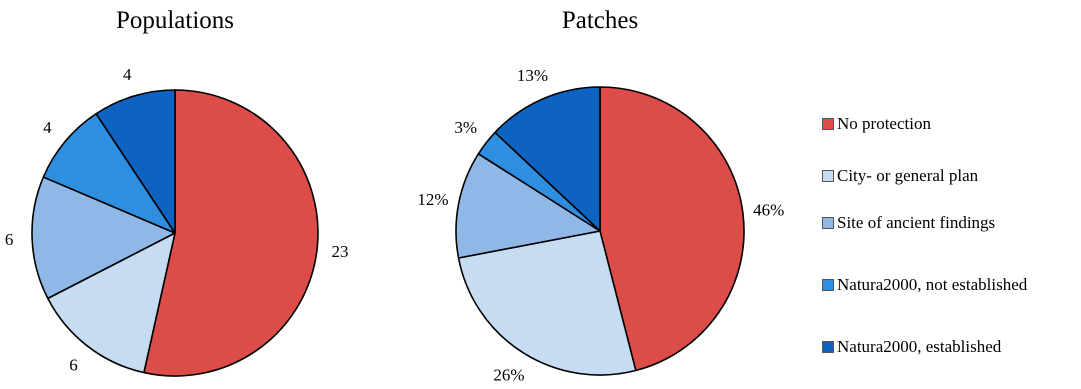 The height and width of the screenshot is (389, 1081). I want to click on legend-label: Site of ancient findings, so click(916, 222).